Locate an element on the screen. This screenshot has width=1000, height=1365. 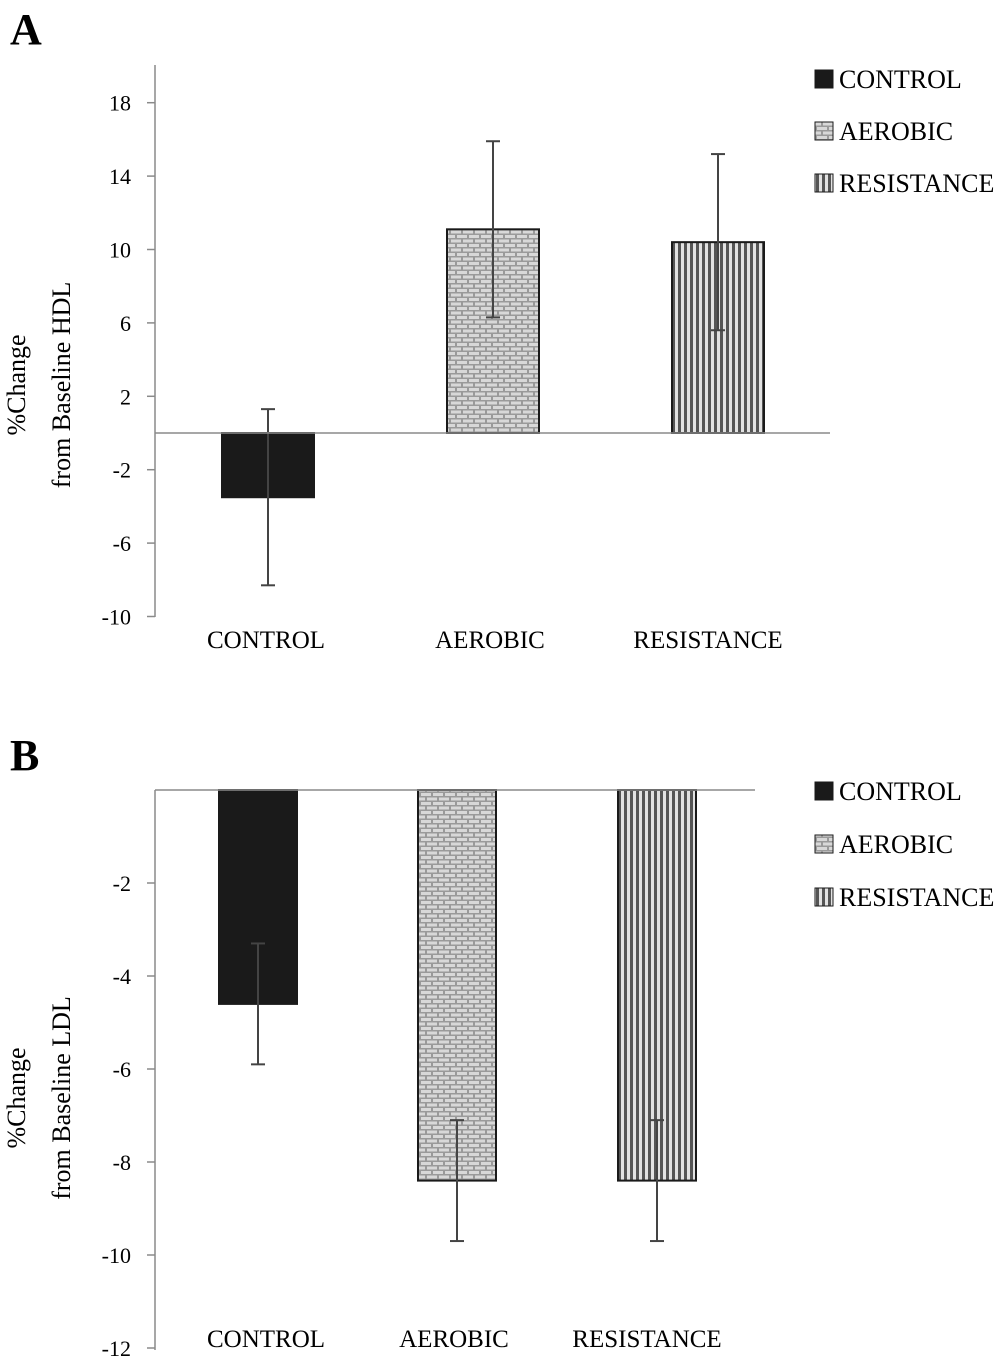
y-tick-label: -4 is located at coordinates (122, 976).